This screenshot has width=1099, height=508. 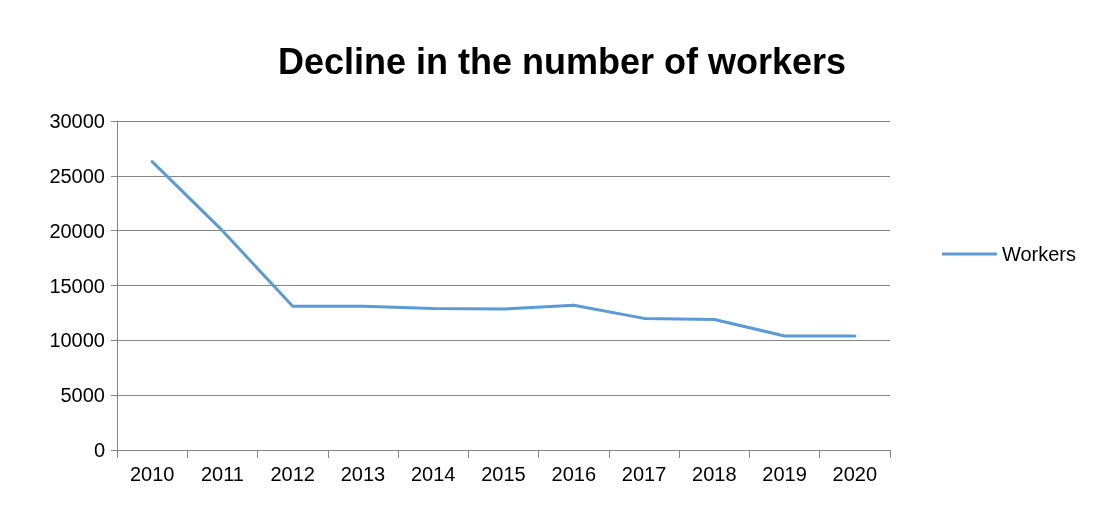 I want to click on y-tick-label: 10000, so click(x=77, y=340).